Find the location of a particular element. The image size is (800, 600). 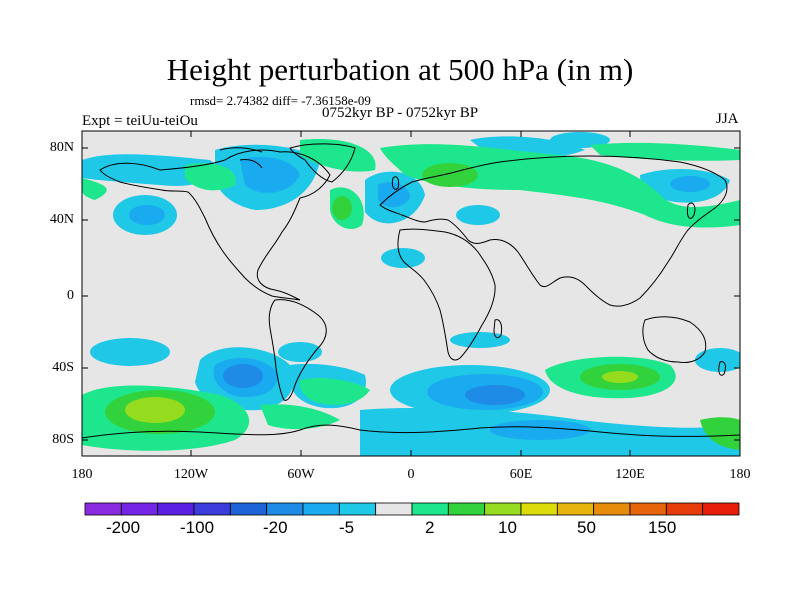

colorbar is located at coordinates (412, 509).